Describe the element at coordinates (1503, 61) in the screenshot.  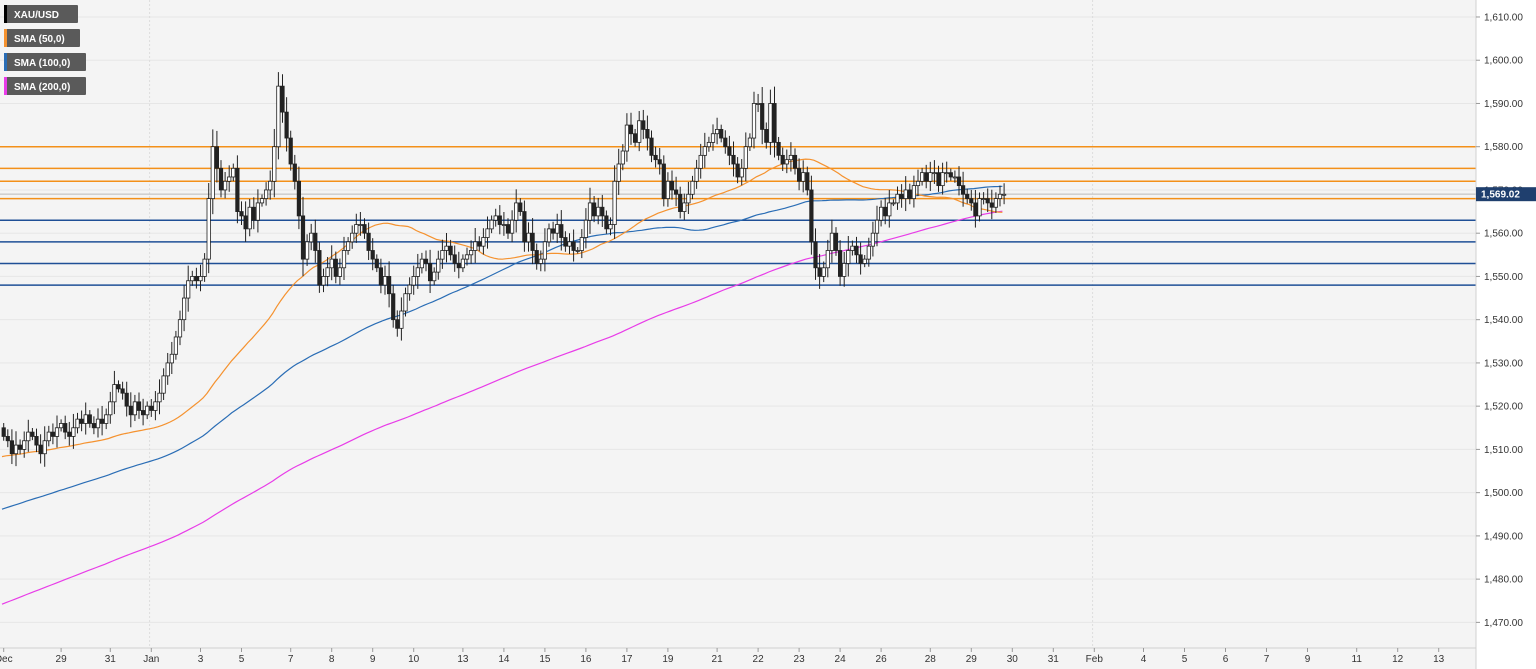
I see `y-tick-label: 1,600.00` at that location.